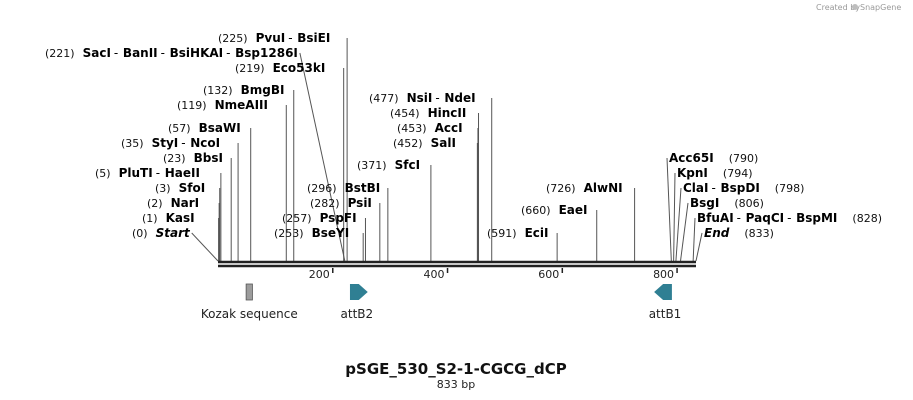  Describe the element at coordinates (493, 274) in the screenshot. I see `axis-ticks: 200 400 600 800` at that location.